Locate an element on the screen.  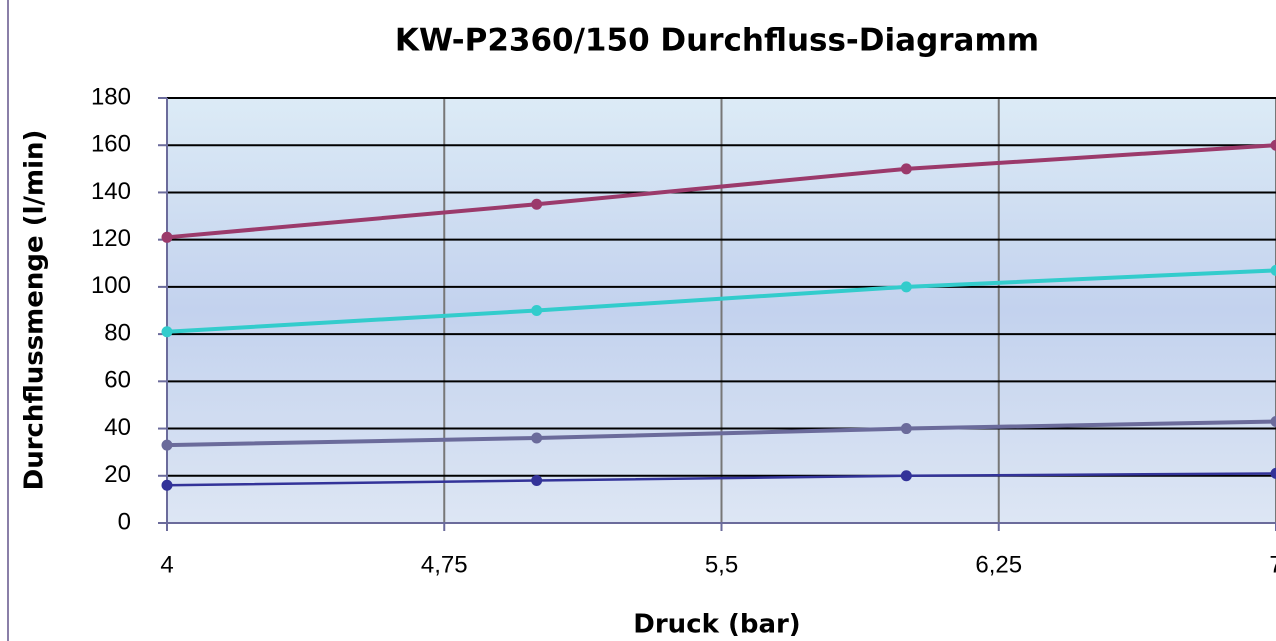
y-tick-label: 180 is located at coordinates (111, 96).